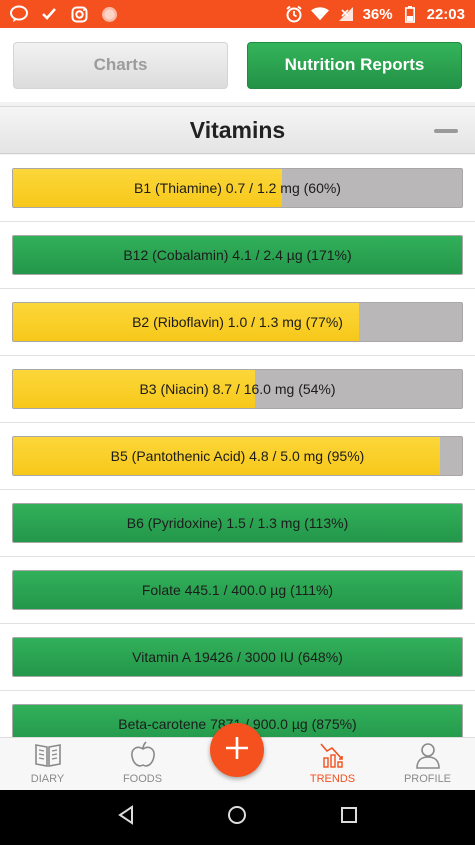 The image size is (475, 845). I want to click on charts-button: Charts, so click(120, 65).